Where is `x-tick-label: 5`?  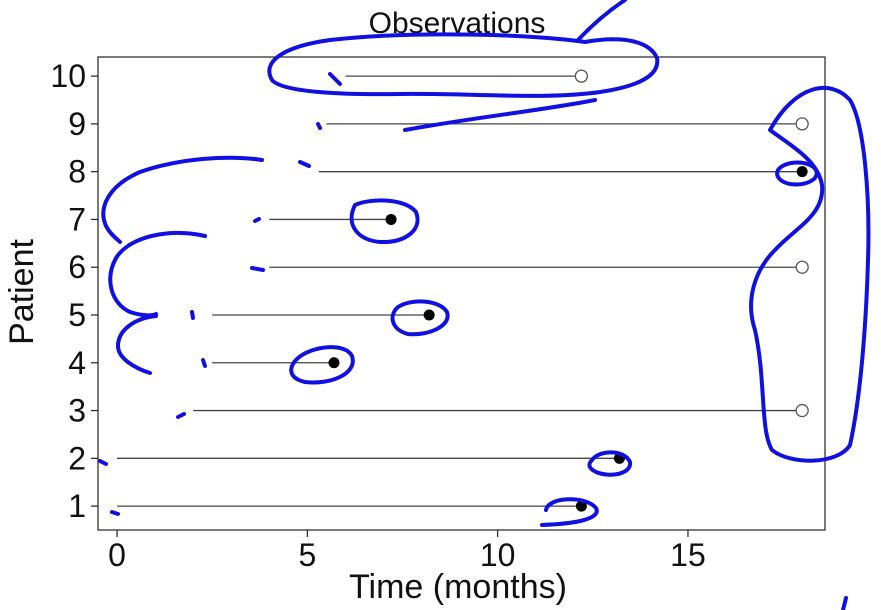
x-tick-label: 5 is located at coordinates (307, 555).